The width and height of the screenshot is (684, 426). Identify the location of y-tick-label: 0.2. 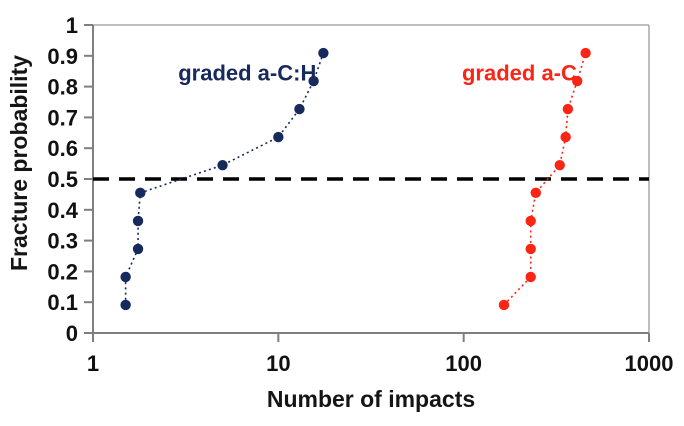
(62, 271).